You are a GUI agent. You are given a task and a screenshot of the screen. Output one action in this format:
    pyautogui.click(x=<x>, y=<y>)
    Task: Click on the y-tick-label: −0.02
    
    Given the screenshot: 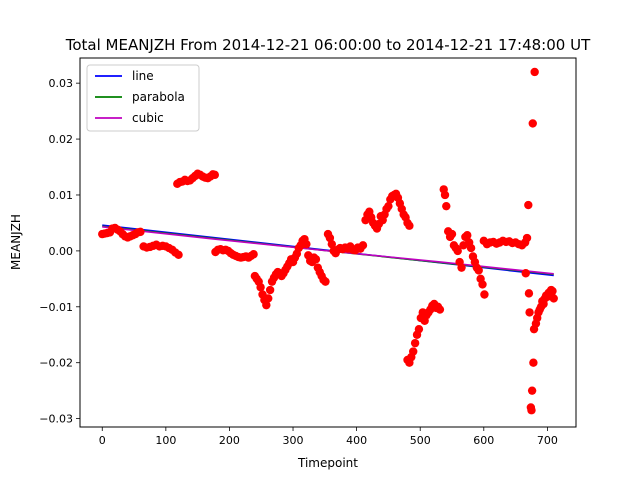 What is the action you would take?
    pyautogui.click(x=56, y=363)
    